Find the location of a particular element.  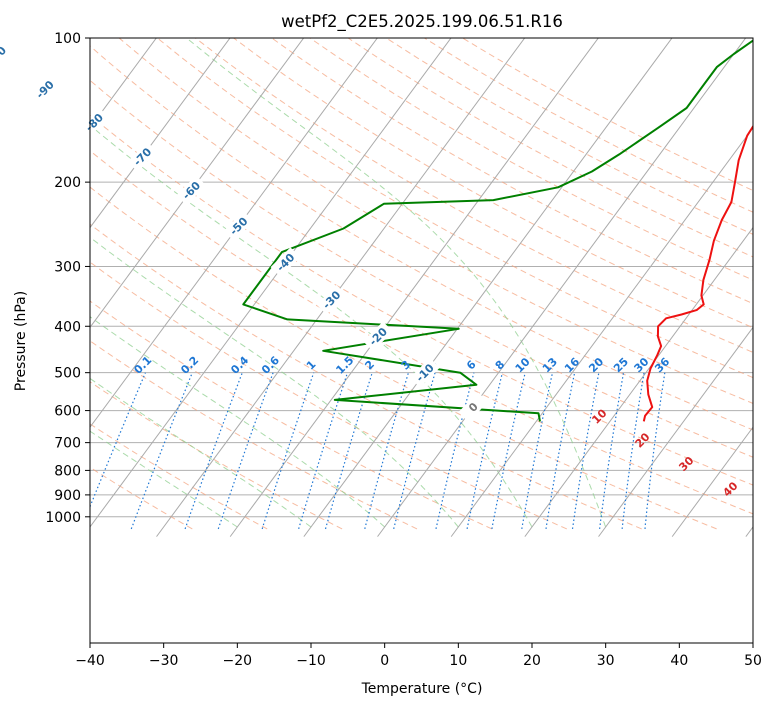

x-tick-label: 30 is located at coordinates (606, 661).